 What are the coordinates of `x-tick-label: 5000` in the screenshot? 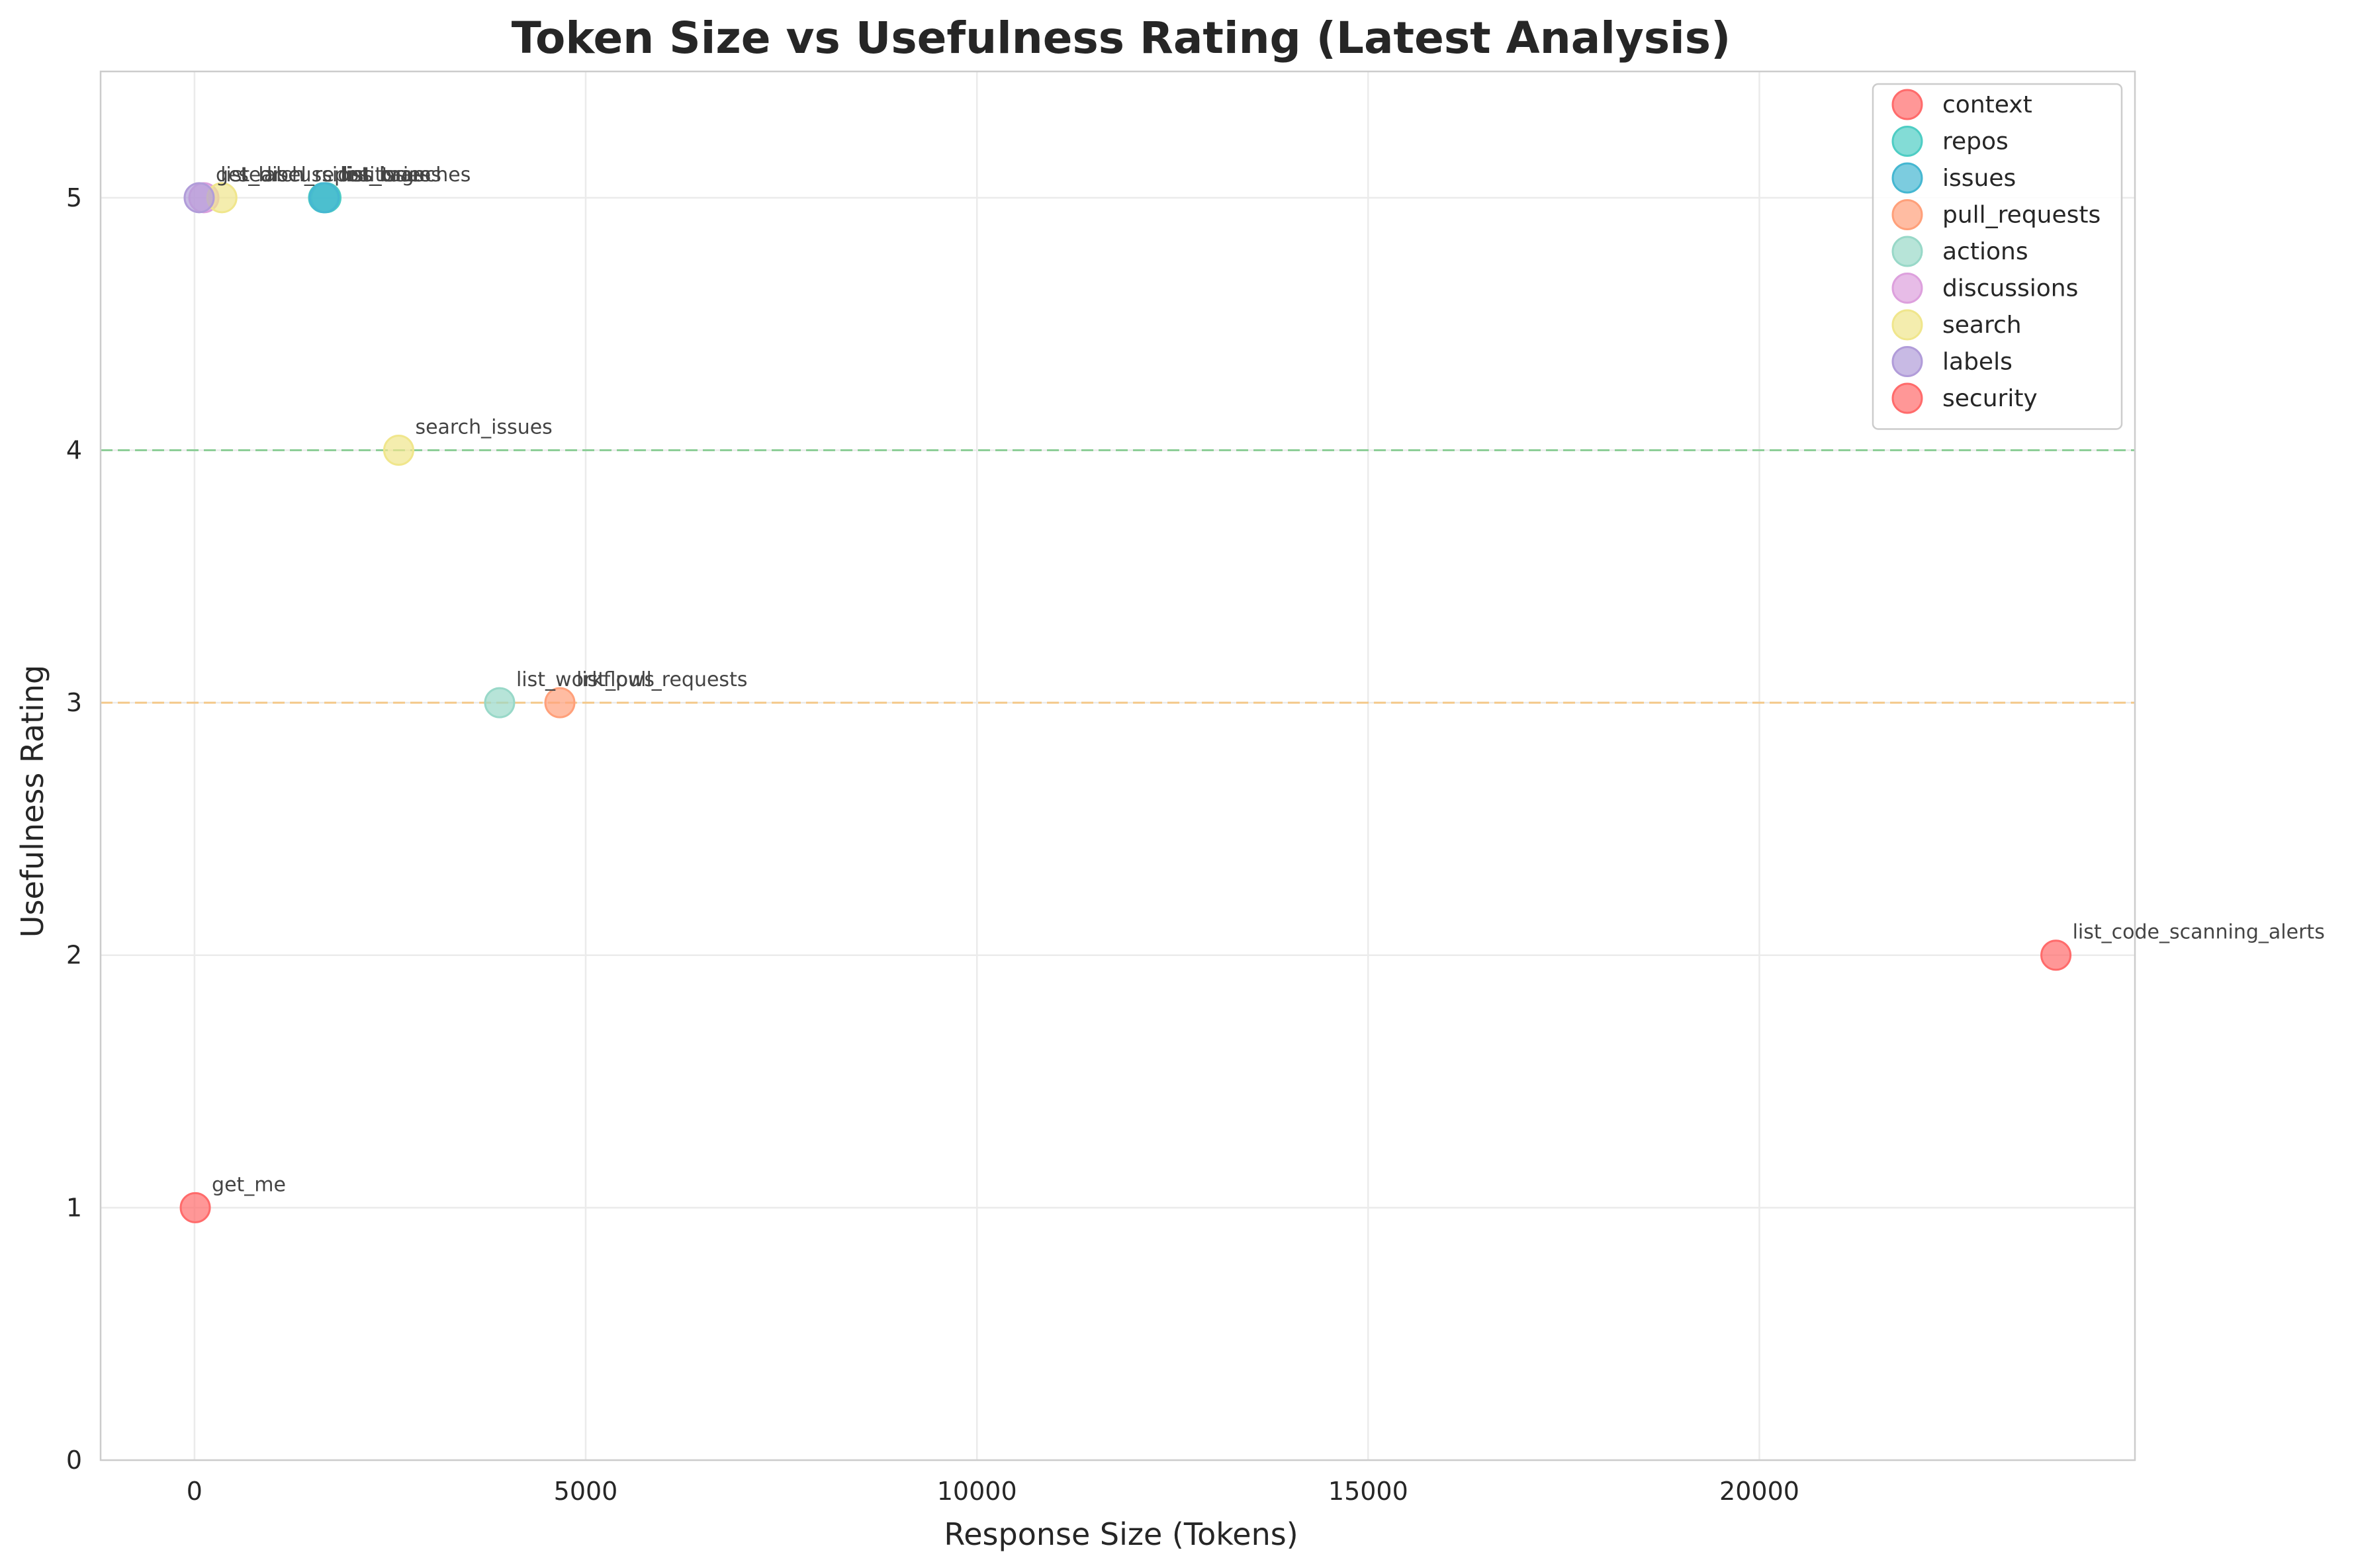 It's located at (586, 1492).